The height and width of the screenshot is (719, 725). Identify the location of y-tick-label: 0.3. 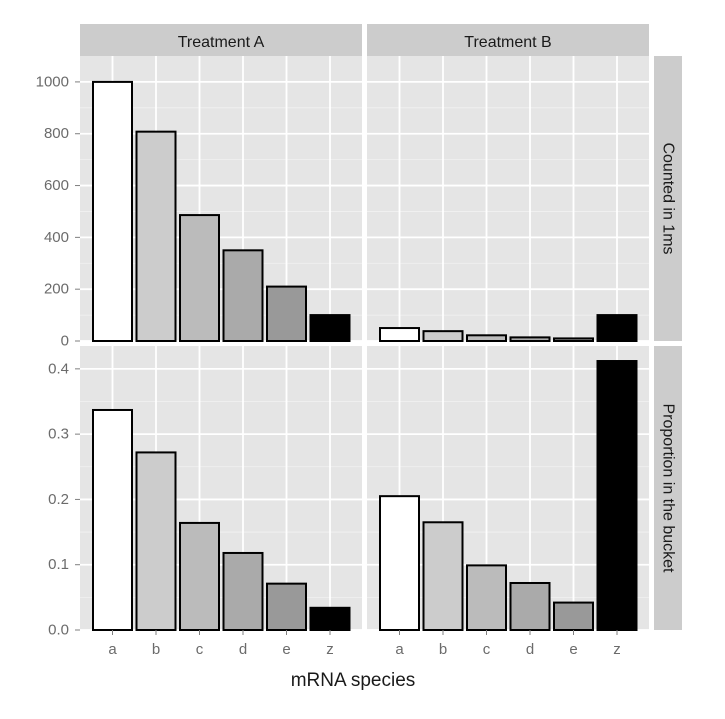
(58, 434).